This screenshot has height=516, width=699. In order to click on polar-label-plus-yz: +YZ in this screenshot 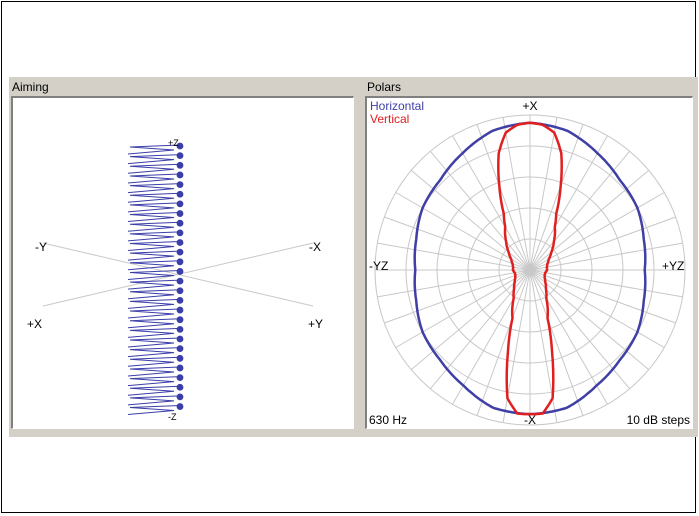, I will do `click(673, 266)`.